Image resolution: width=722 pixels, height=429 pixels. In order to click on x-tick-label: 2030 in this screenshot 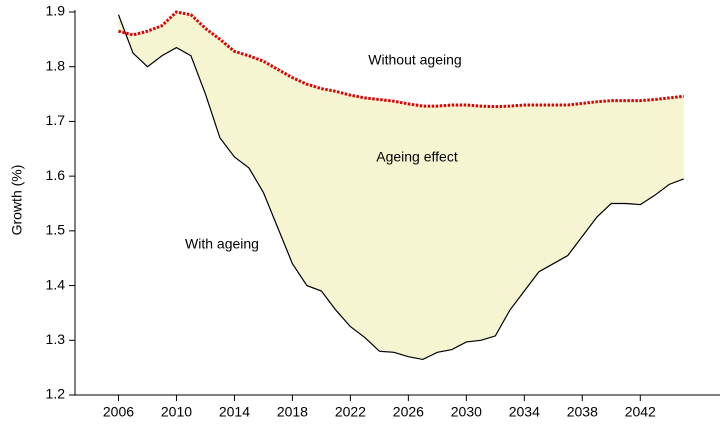, I will do `click(466, 412)`.